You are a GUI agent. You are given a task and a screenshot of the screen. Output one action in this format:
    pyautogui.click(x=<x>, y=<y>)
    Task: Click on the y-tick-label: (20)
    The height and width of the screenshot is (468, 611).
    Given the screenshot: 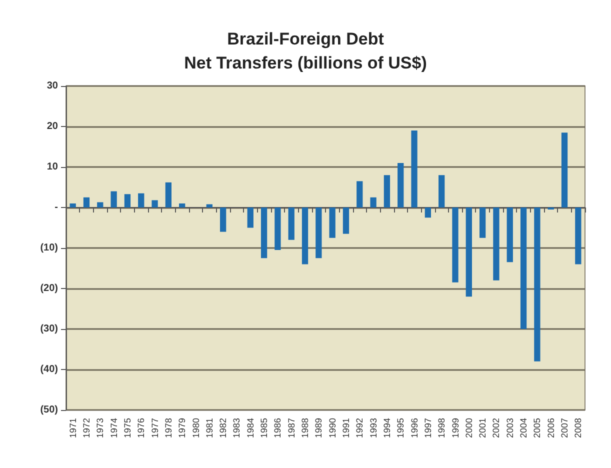 What is the action you would take?
    pyautogui.click(x=49, y=288)
    